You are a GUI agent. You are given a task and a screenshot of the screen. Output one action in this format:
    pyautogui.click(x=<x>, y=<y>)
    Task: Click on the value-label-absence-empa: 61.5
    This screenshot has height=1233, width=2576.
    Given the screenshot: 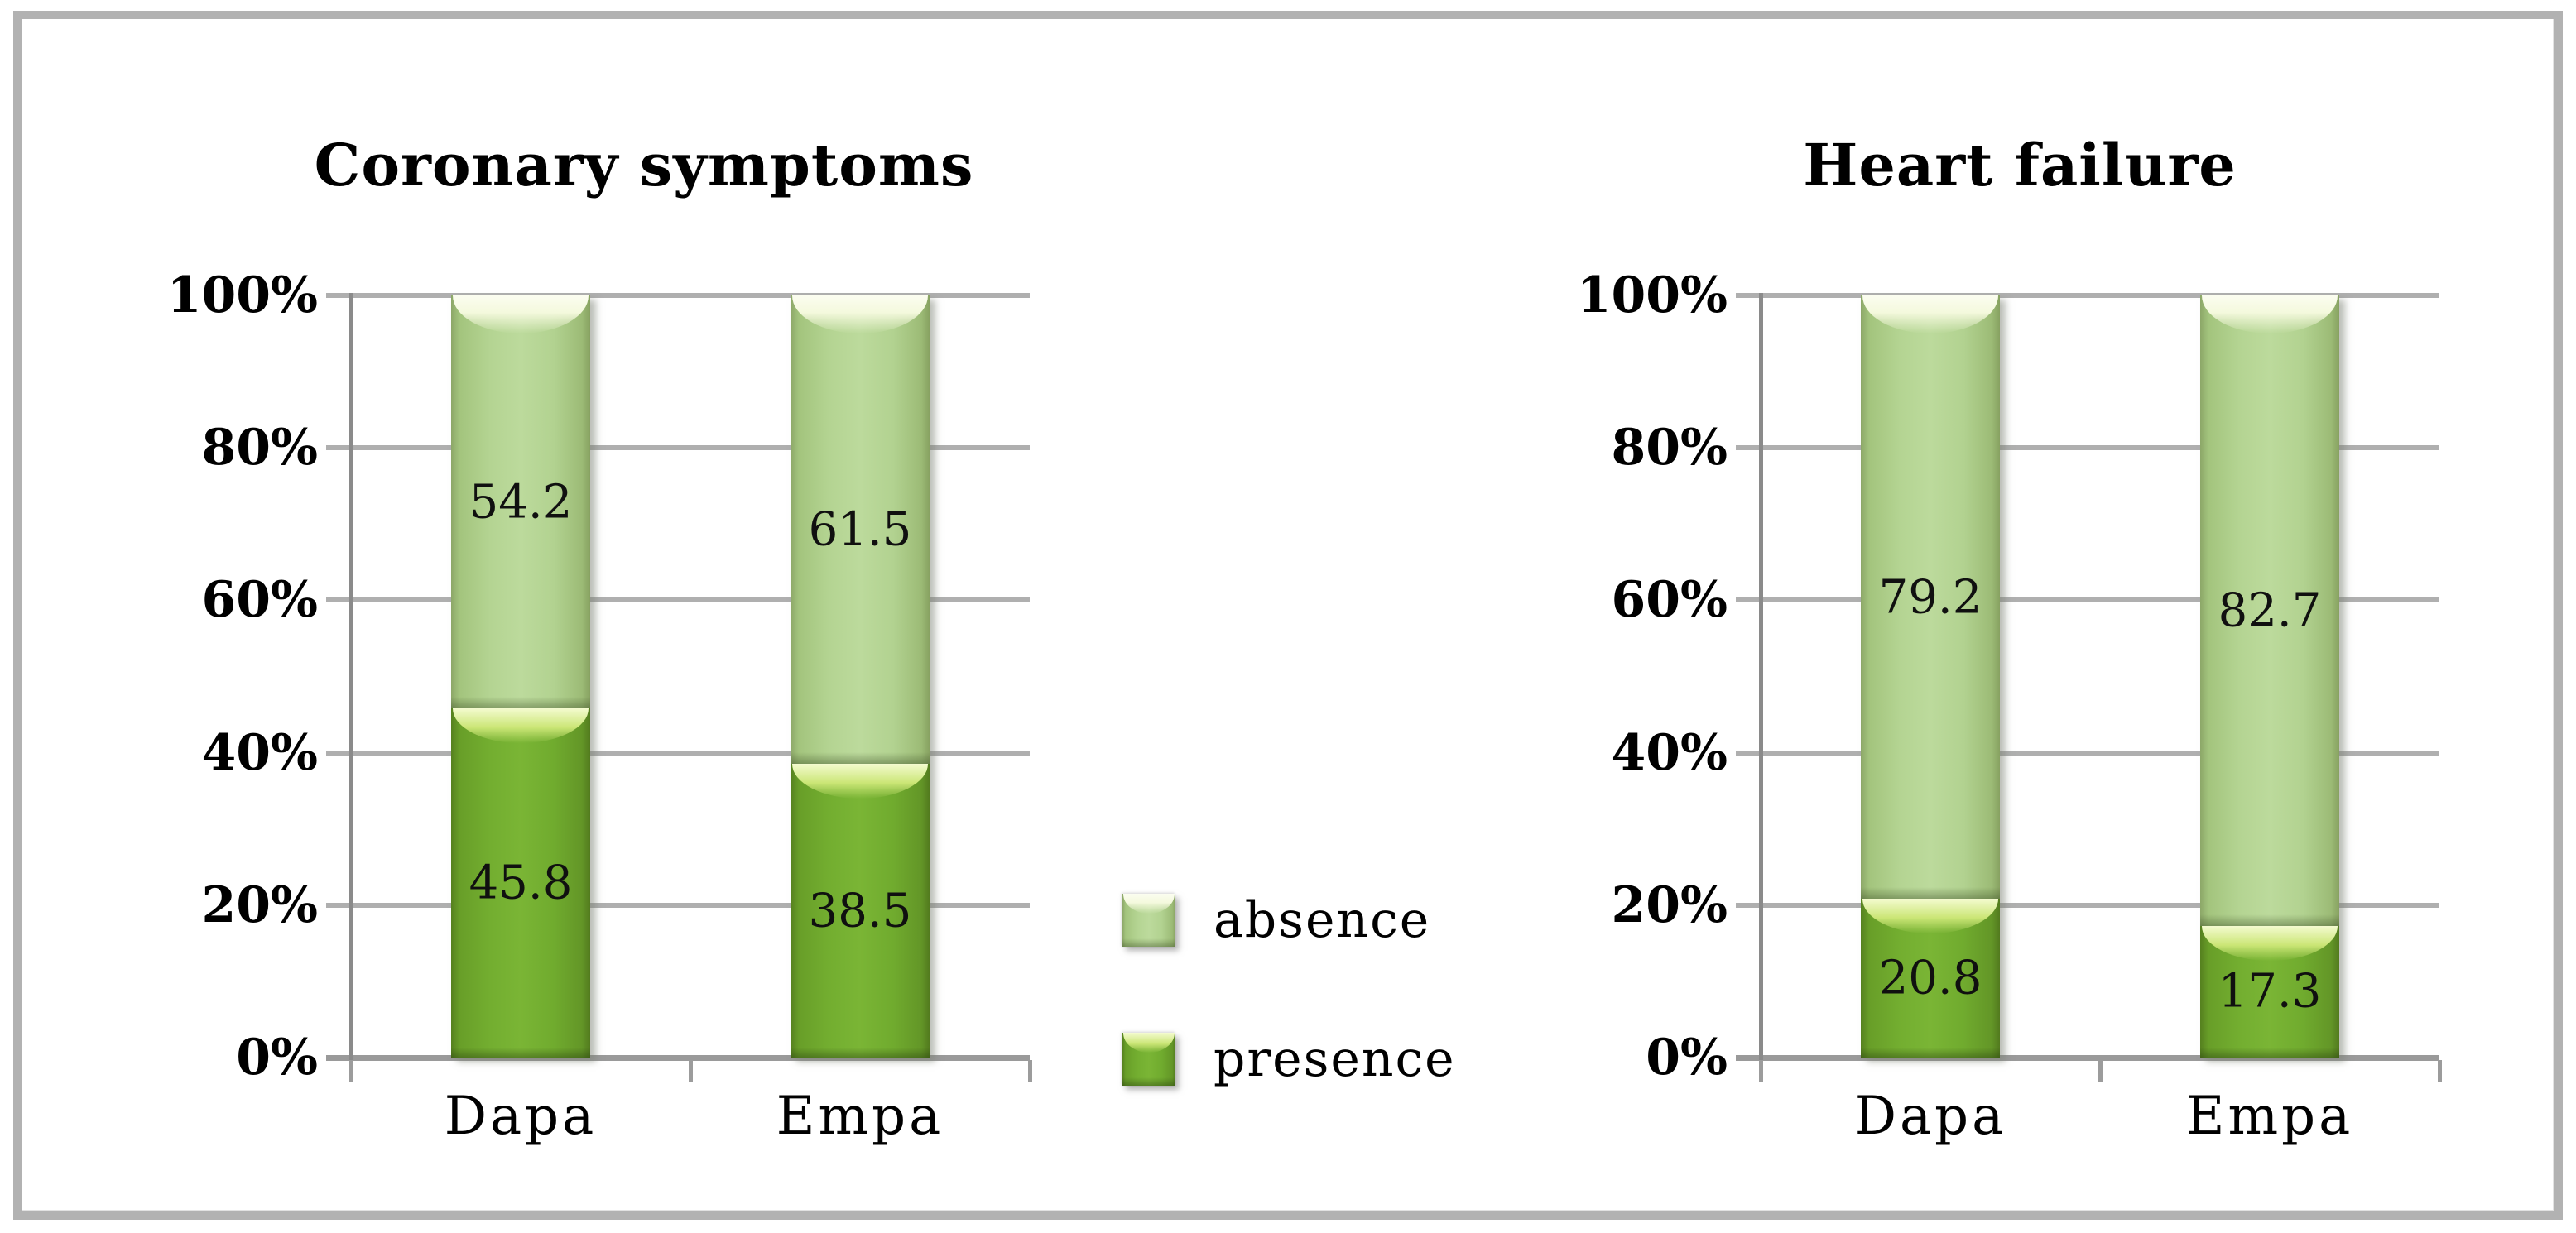 What is the action you would take?
    pyautogui.click(x=860, y=529)
    